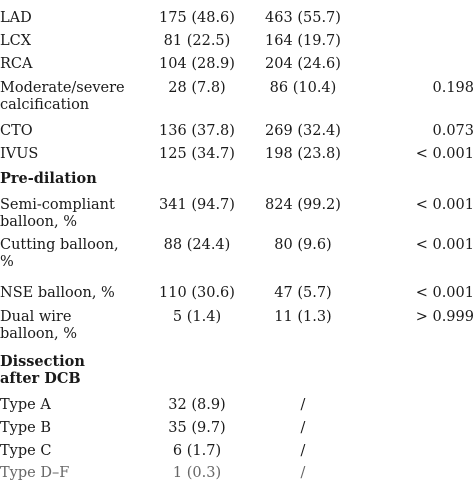 This screenshot has width=474, height=482. What do you see at coordinates (48, 178) in the screenshot?
I see `section-title: Pre-dilation` at bounding box center [48, 178].